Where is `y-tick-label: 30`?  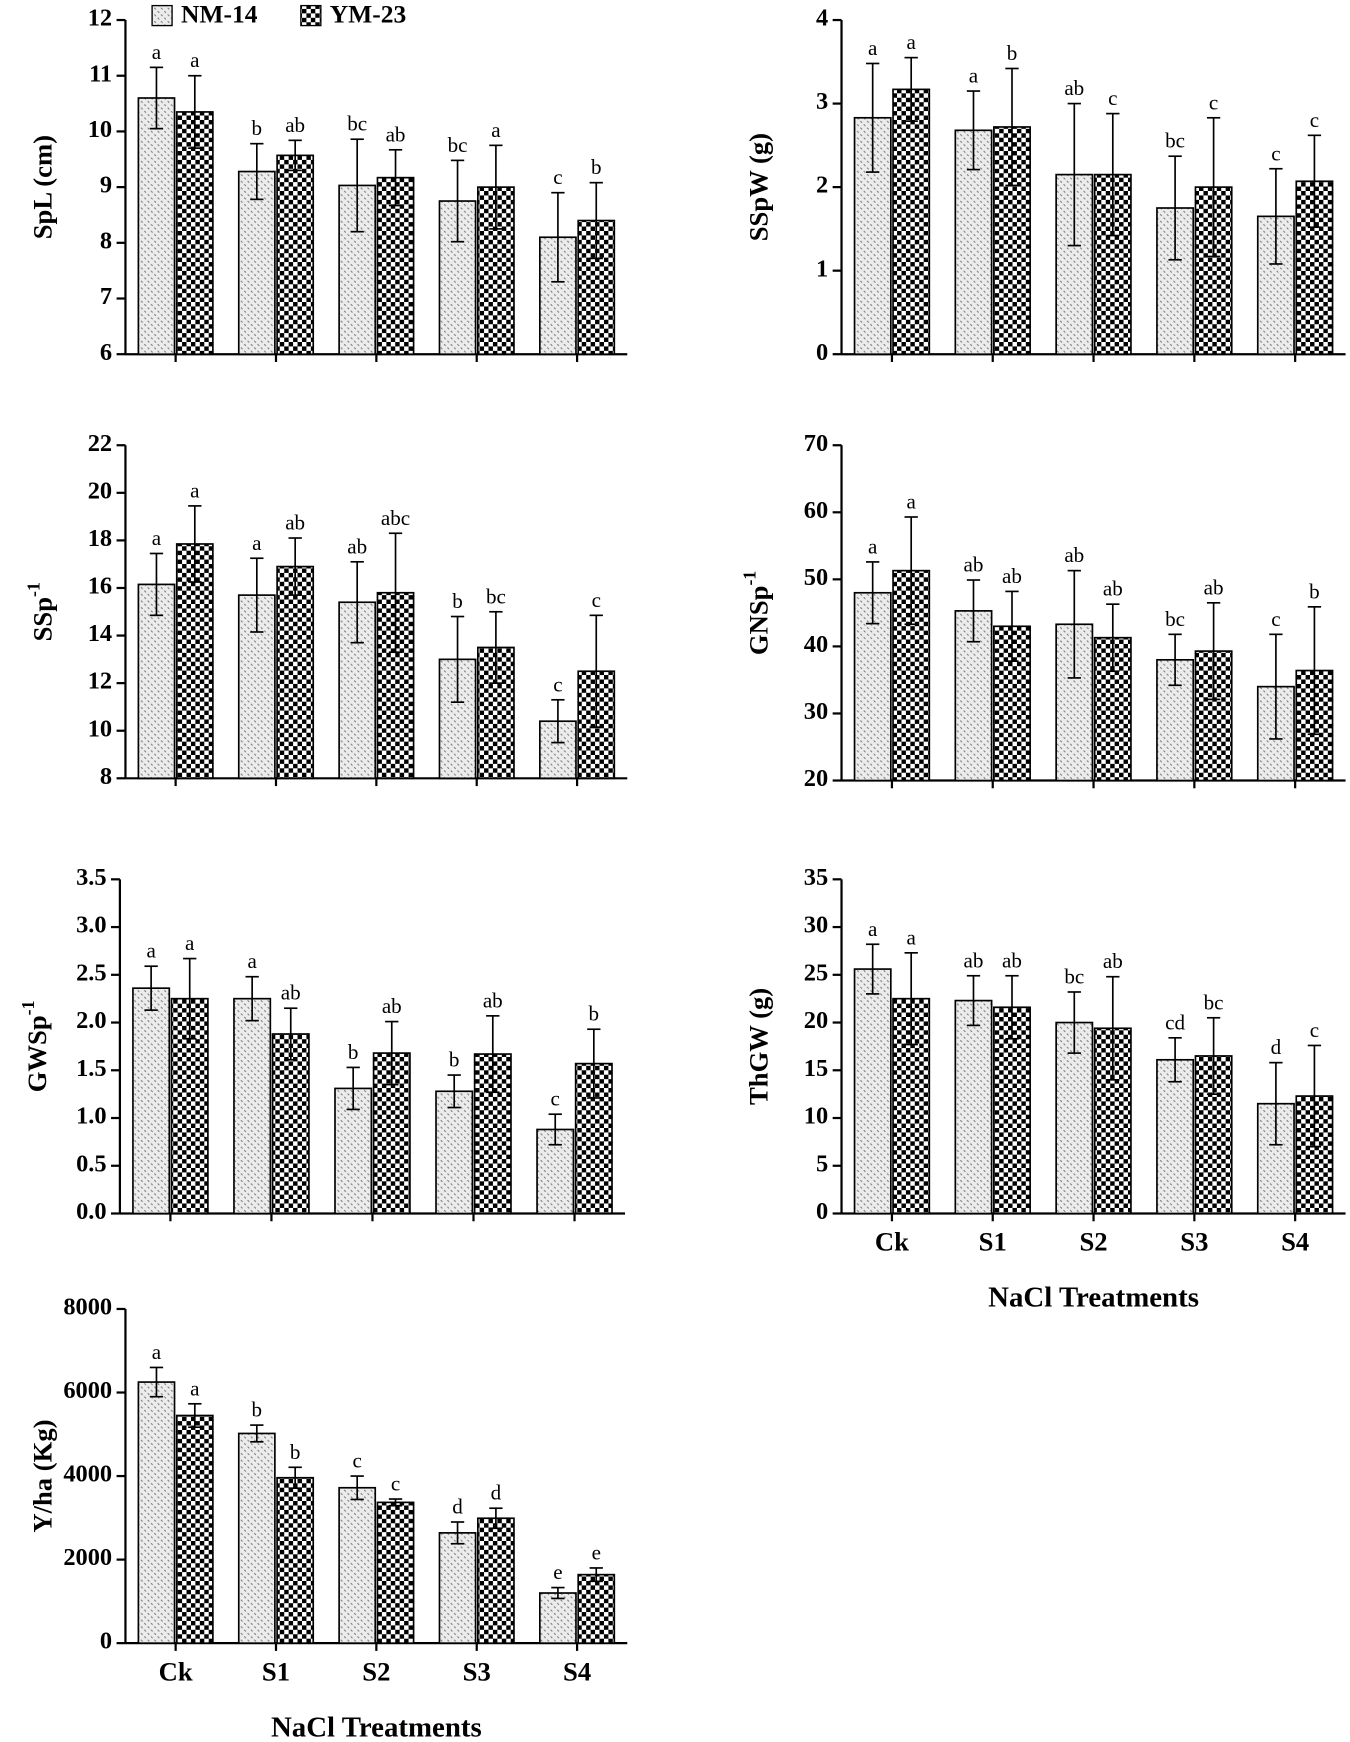
y-tick-label: 30 is located at coordinates (816, 925).